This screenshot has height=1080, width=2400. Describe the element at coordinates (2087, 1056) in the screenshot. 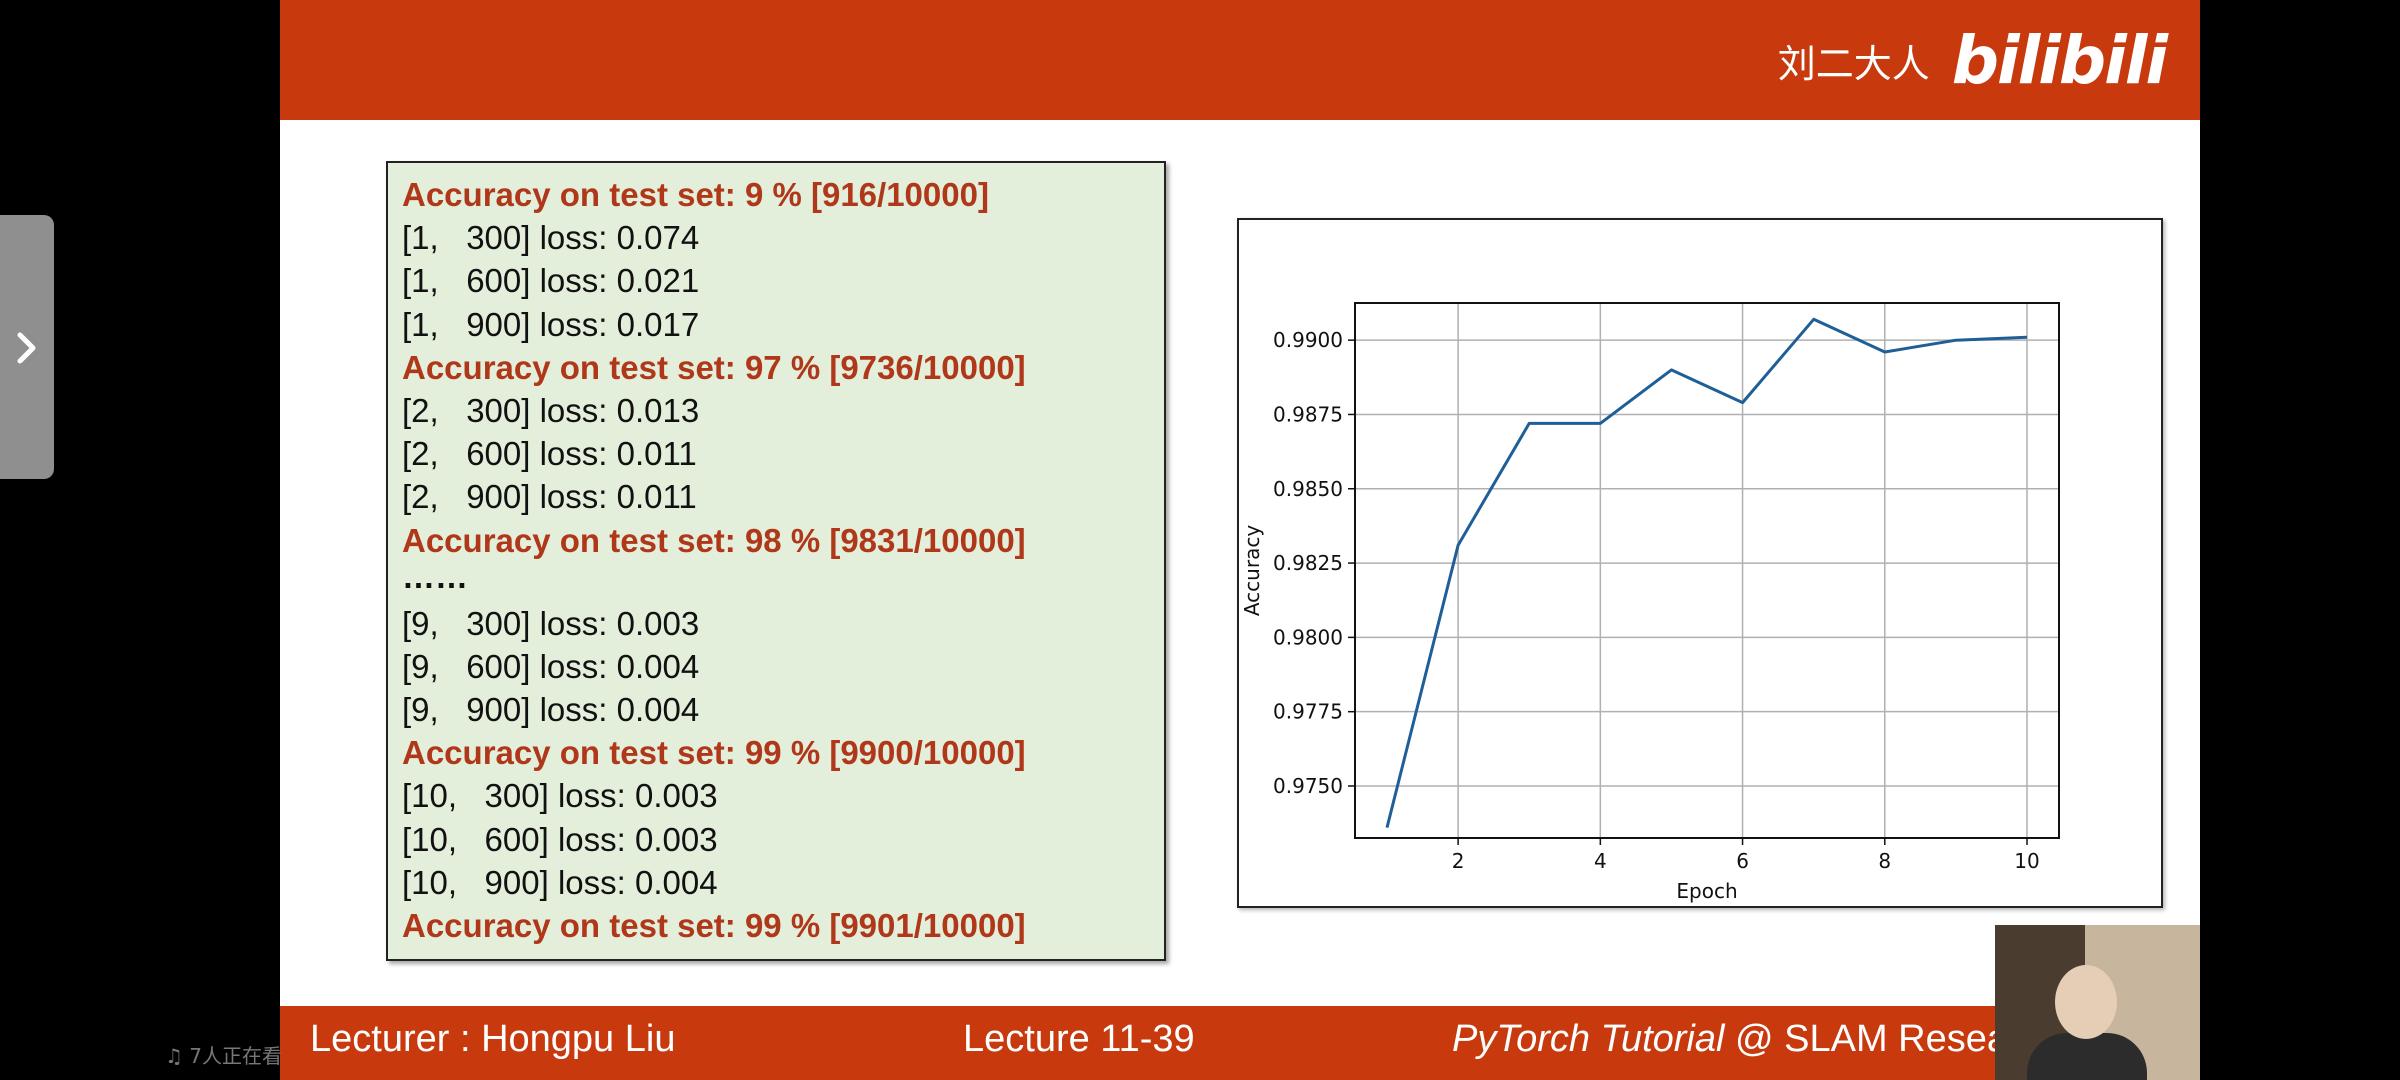

I see `webcam-person-body` at that location.